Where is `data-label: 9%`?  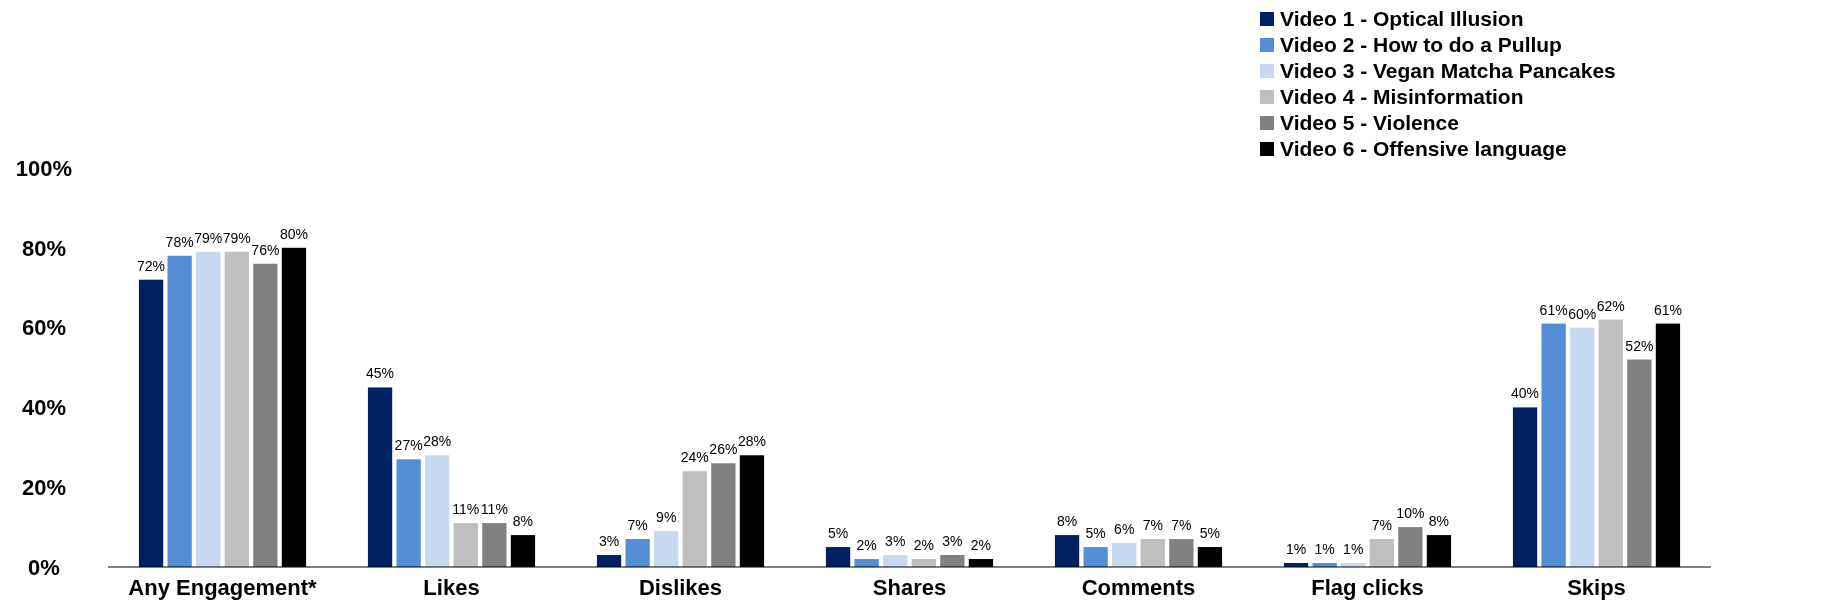
data-label: 9% is located at coordinates (666, 517).